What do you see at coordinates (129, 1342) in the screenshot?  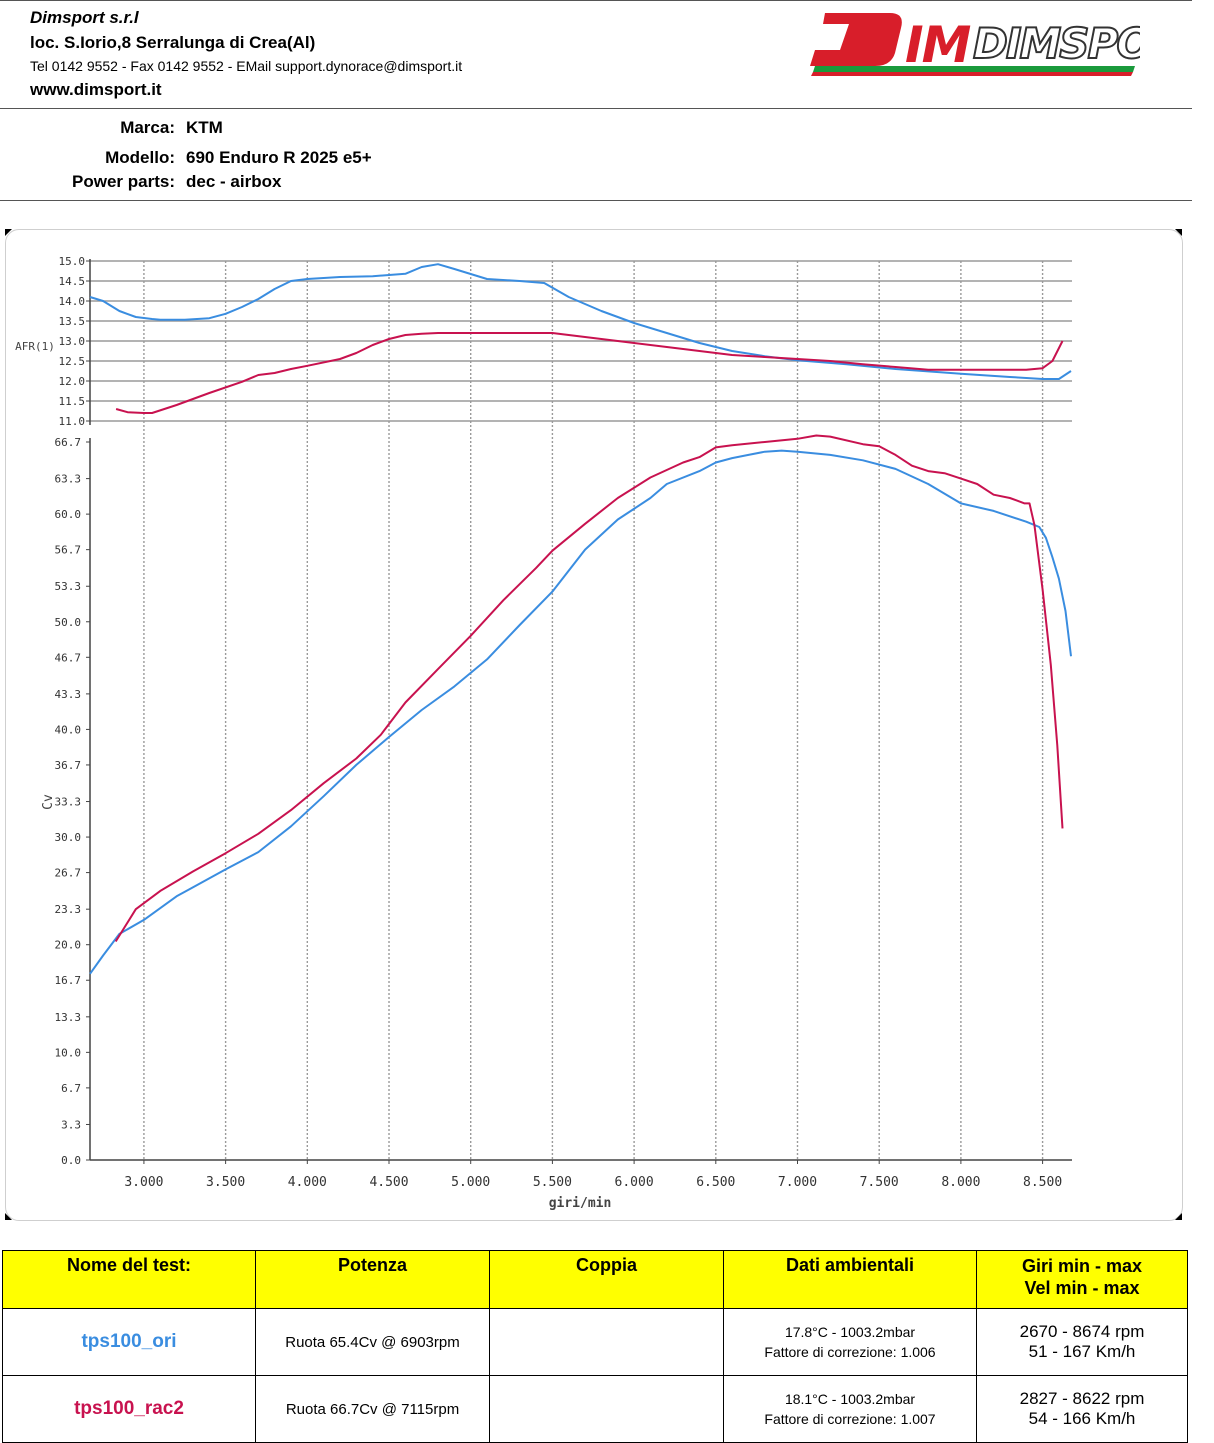 I see `test-name-ori: tps100_ori` at bounding box center [129, 1342].